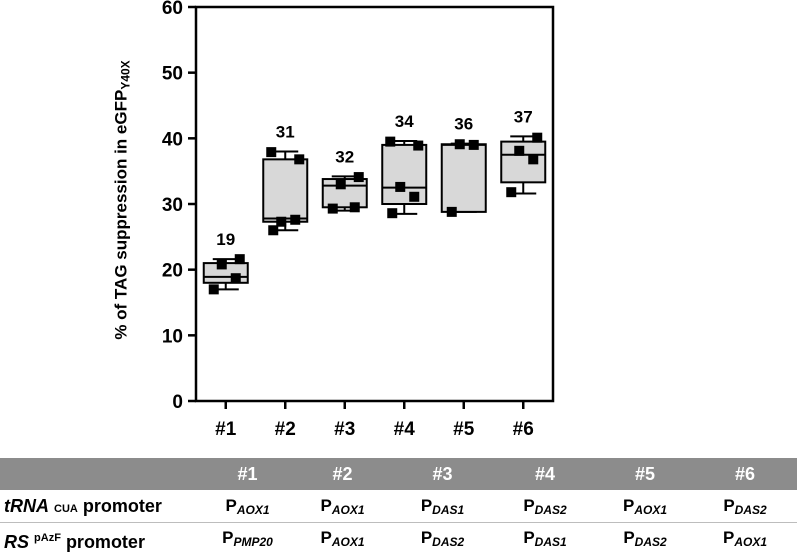 This screenshot has width=797, height=558. What do you see at coordinates (172, 205) in the screenshot?
I see `y-tick-label: 30` at bounding box center [172, 205].